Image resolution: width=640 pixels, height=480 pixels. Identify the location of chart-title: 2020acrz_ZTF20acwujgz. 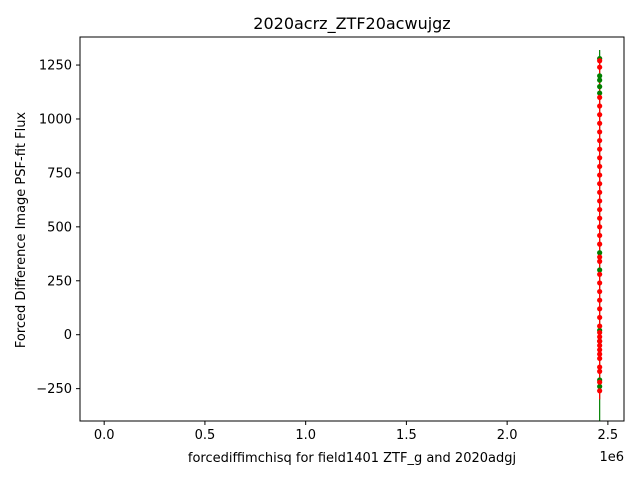
(351, 24).